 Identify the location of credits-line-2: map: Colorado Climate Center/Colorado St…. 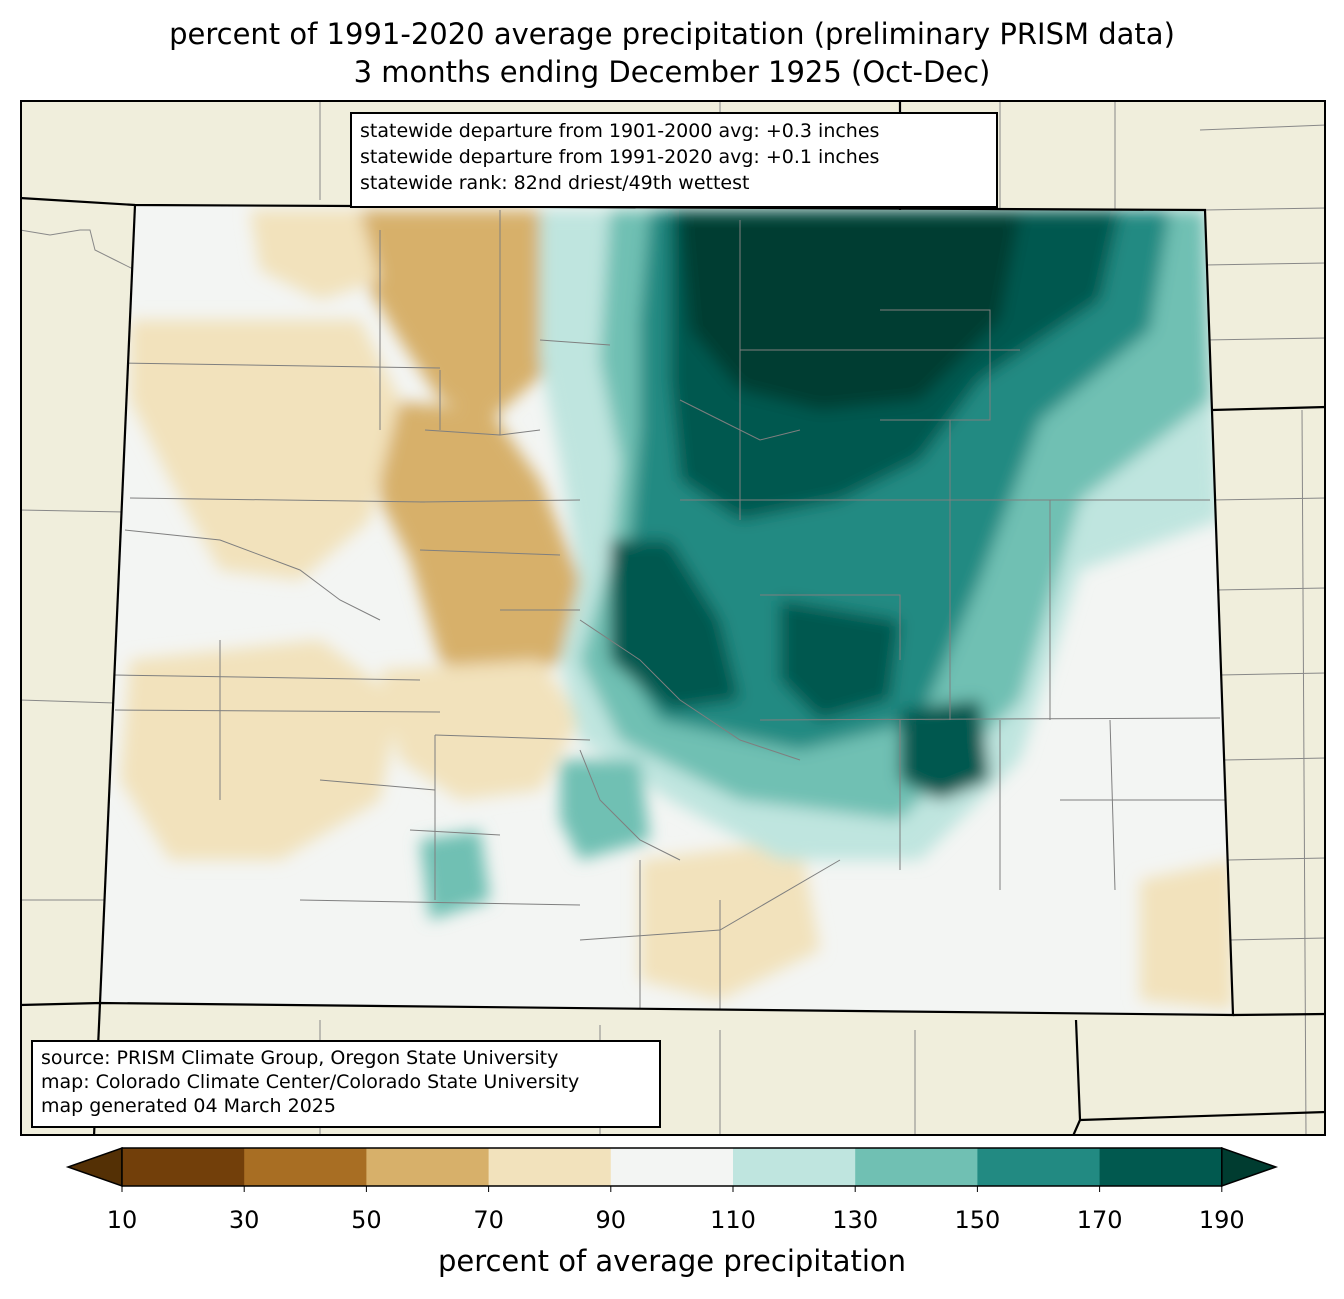
(310, 1082).